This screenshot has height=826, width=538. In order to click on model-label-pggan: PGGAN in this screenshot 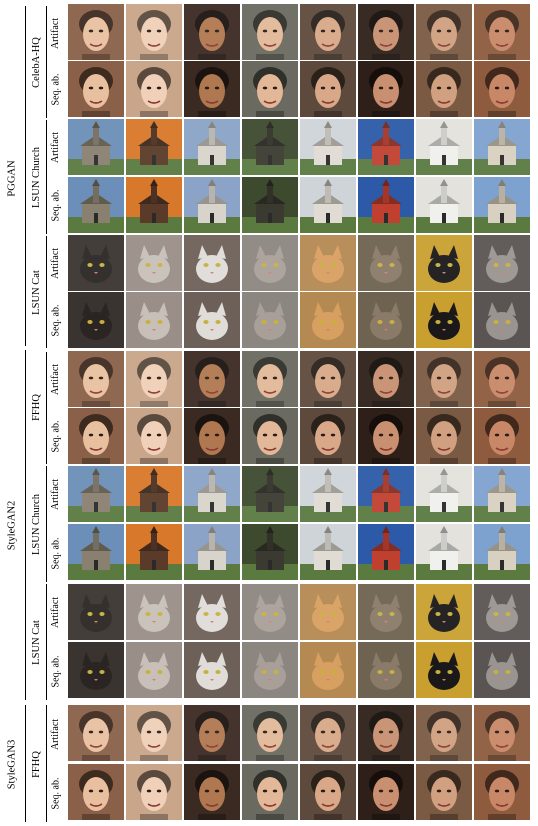, I will do `click(12, 178)`.